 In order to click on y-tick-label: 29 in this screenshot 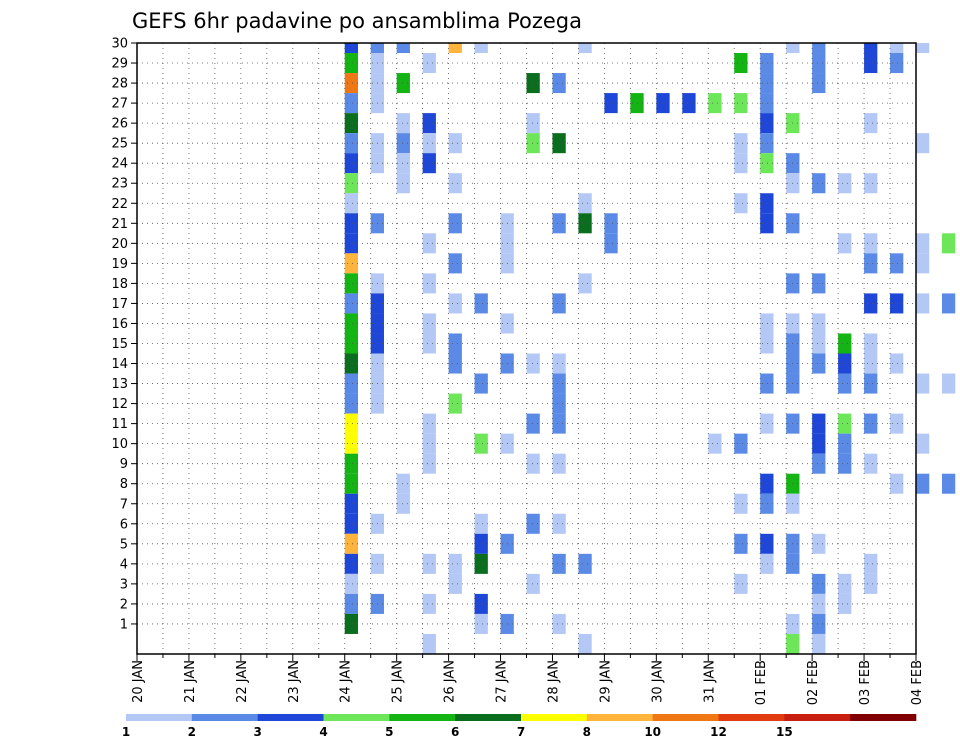, I will do `click(119, 64)`.